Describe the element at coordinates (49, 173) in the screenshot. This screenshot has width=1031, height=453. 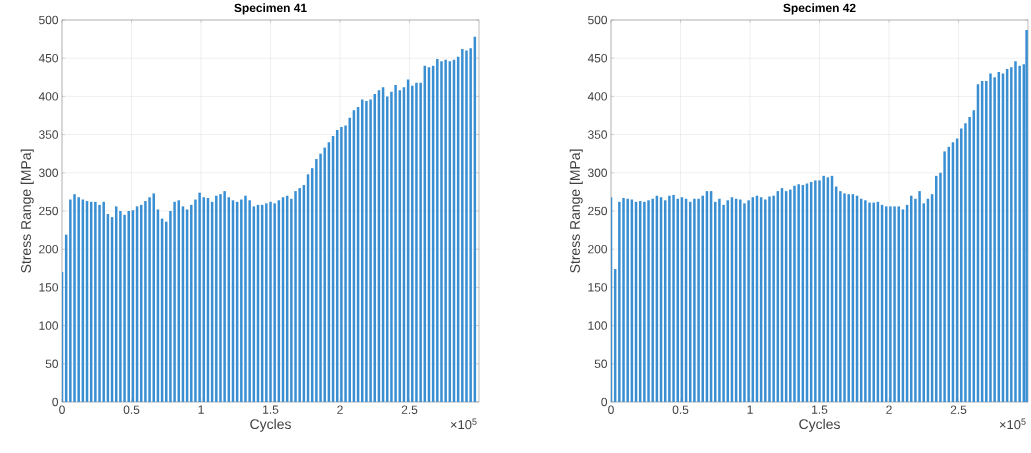
I see `y-tick-label: 300` at that location.